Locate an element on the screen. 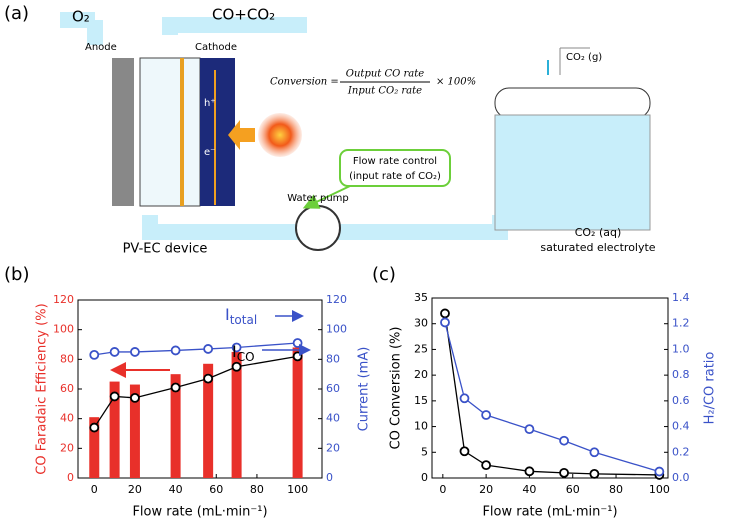  label: e⁻ is located at coordinates (209, 152).